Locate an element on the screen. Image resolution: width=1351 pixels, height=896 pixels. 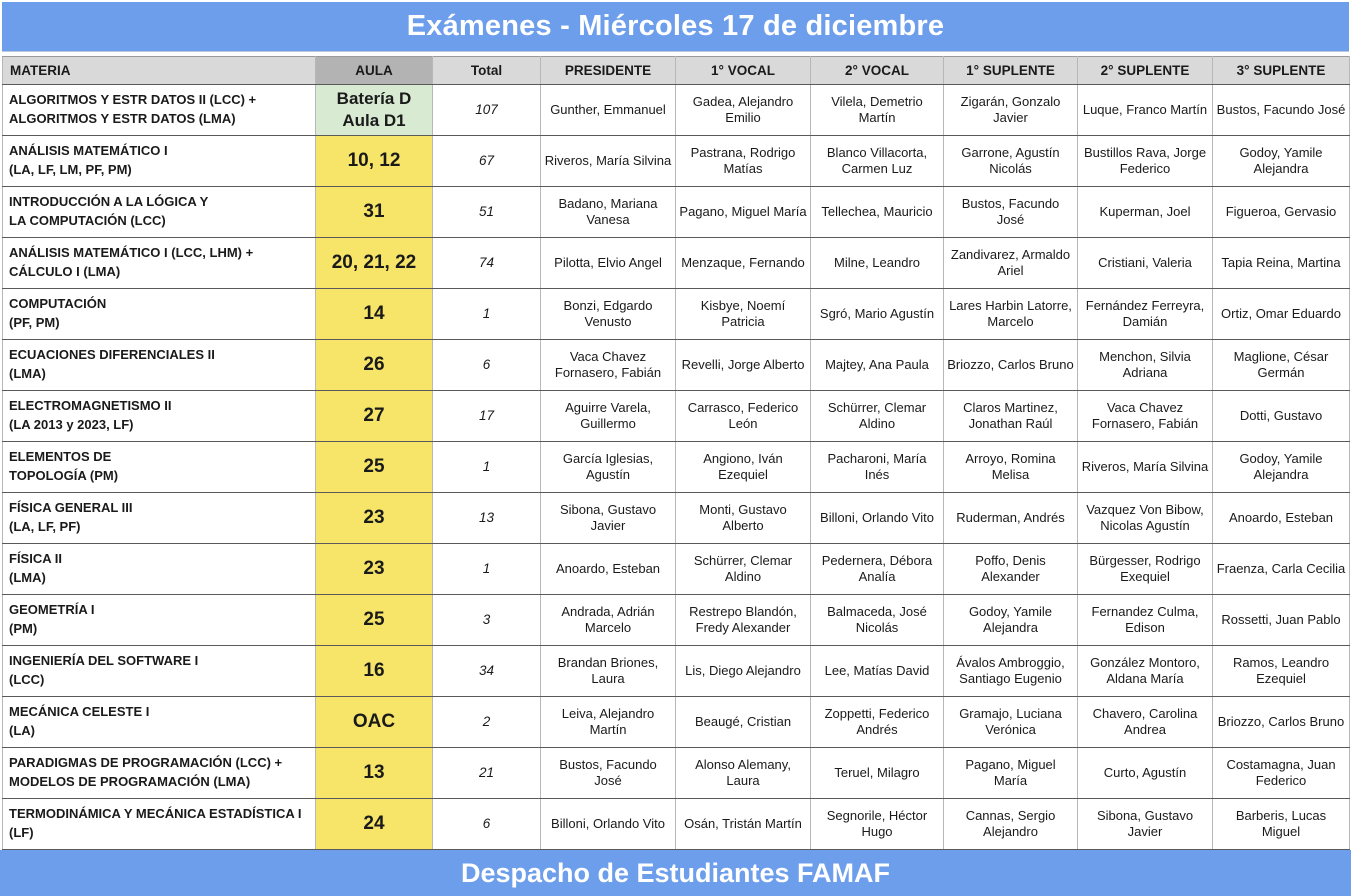
suplente1-cell: Arroyo, Romina Melisa is located at coordinates (1010, 467).